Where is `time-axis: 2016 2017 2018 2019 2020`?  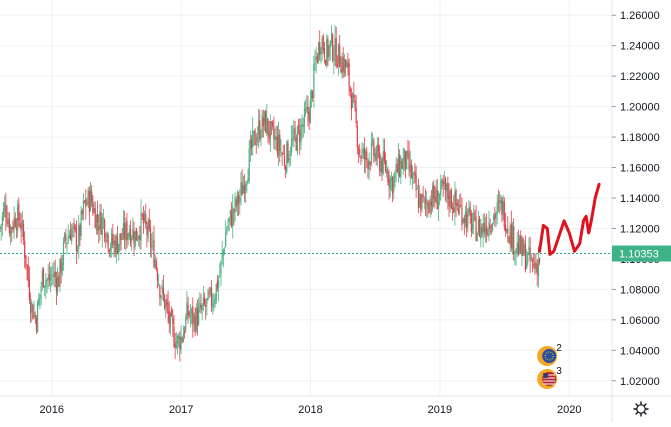
time-axis: 2016 2017 2018 2019 2020 is located at coordinates (311, 410).